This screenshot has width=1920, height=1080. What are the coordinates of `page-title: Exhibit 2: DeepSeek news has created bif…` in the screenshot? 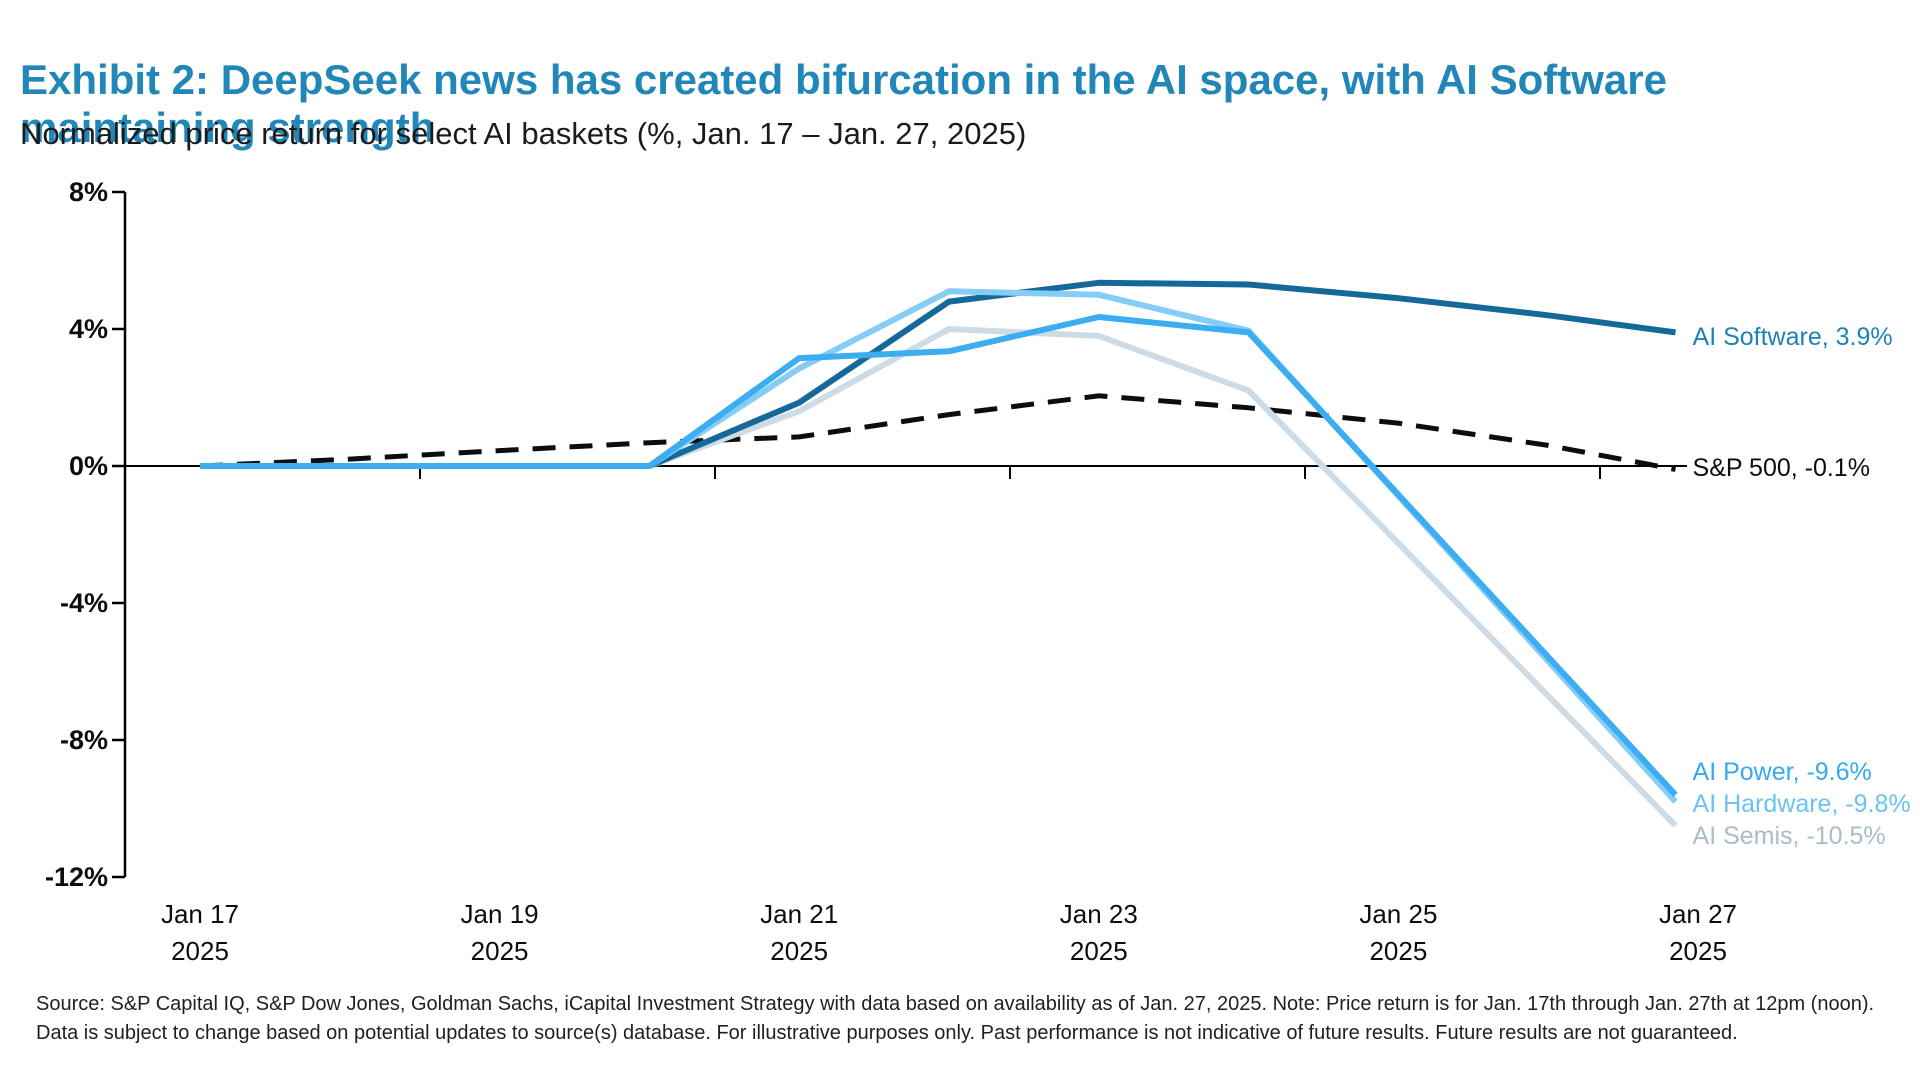 It's located at (843, 104).